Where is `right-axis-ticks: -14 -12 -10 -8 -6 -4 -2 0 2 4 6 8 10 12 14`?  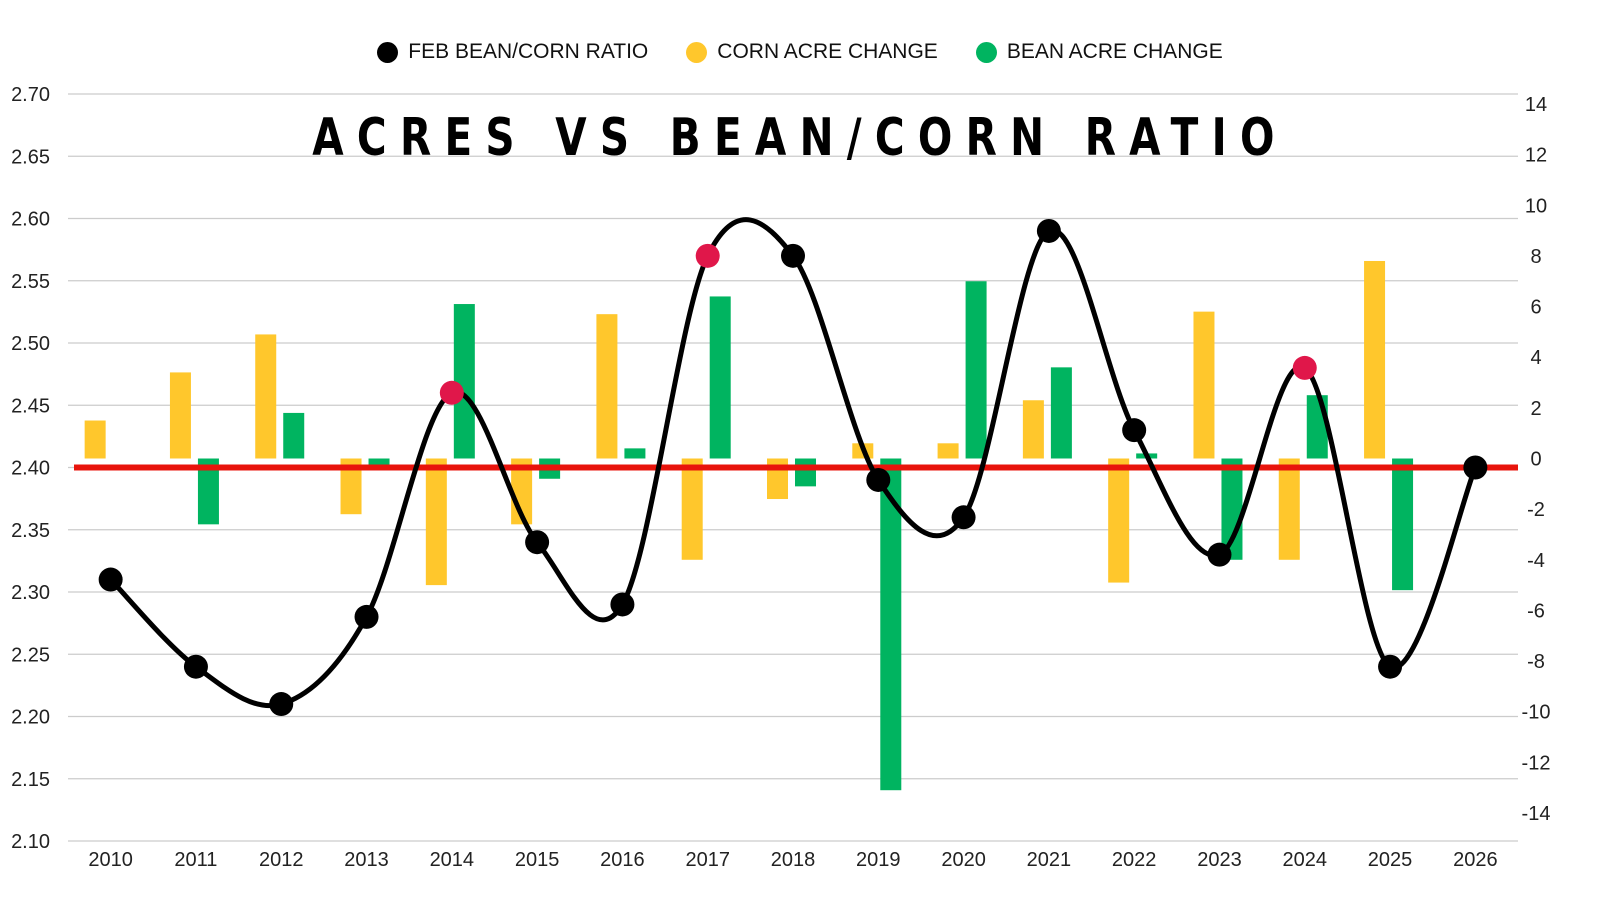
right-axis-ticks: -14 -12 -10 -8 -6 -4 -2 0 2 4 6 8 10 12 14 is located at coordinates (1536, 459).